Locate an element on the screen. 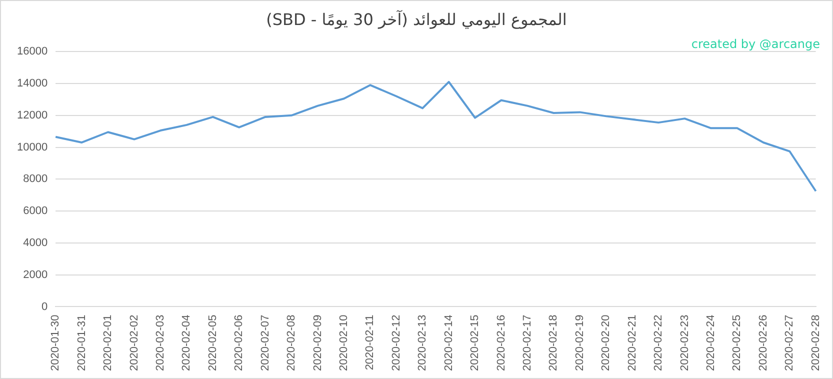 Image resolution: width=833 pixels, height=379 pixels. x-tick-label: 2020-02-28 is located at coordinates (816, 343).